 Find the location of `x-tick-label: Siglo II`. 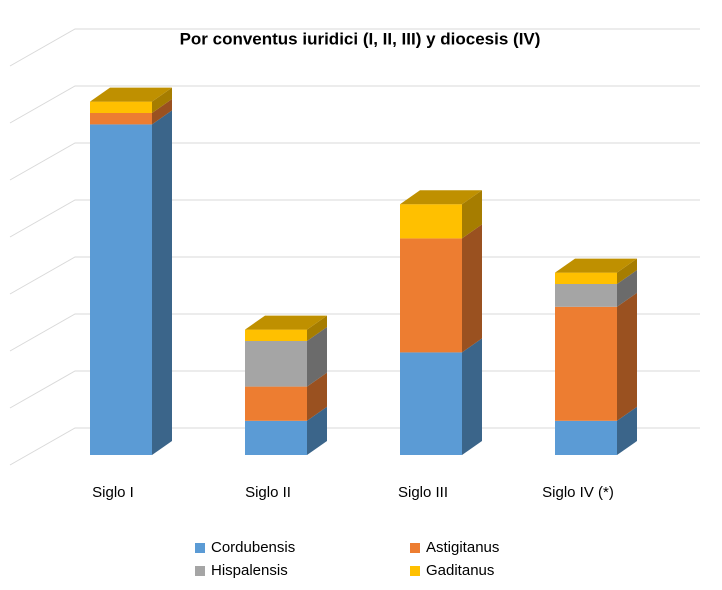

x-tick-label: Siglo II is located at coordinates (268, 492).